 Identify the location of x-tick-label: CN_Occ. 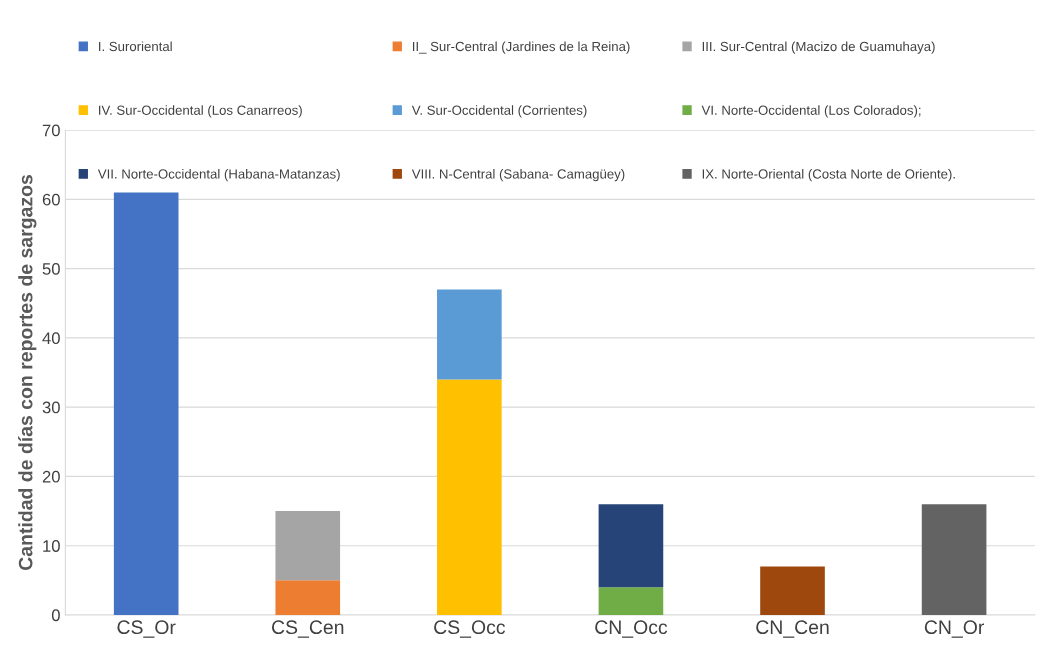
(631, 629).